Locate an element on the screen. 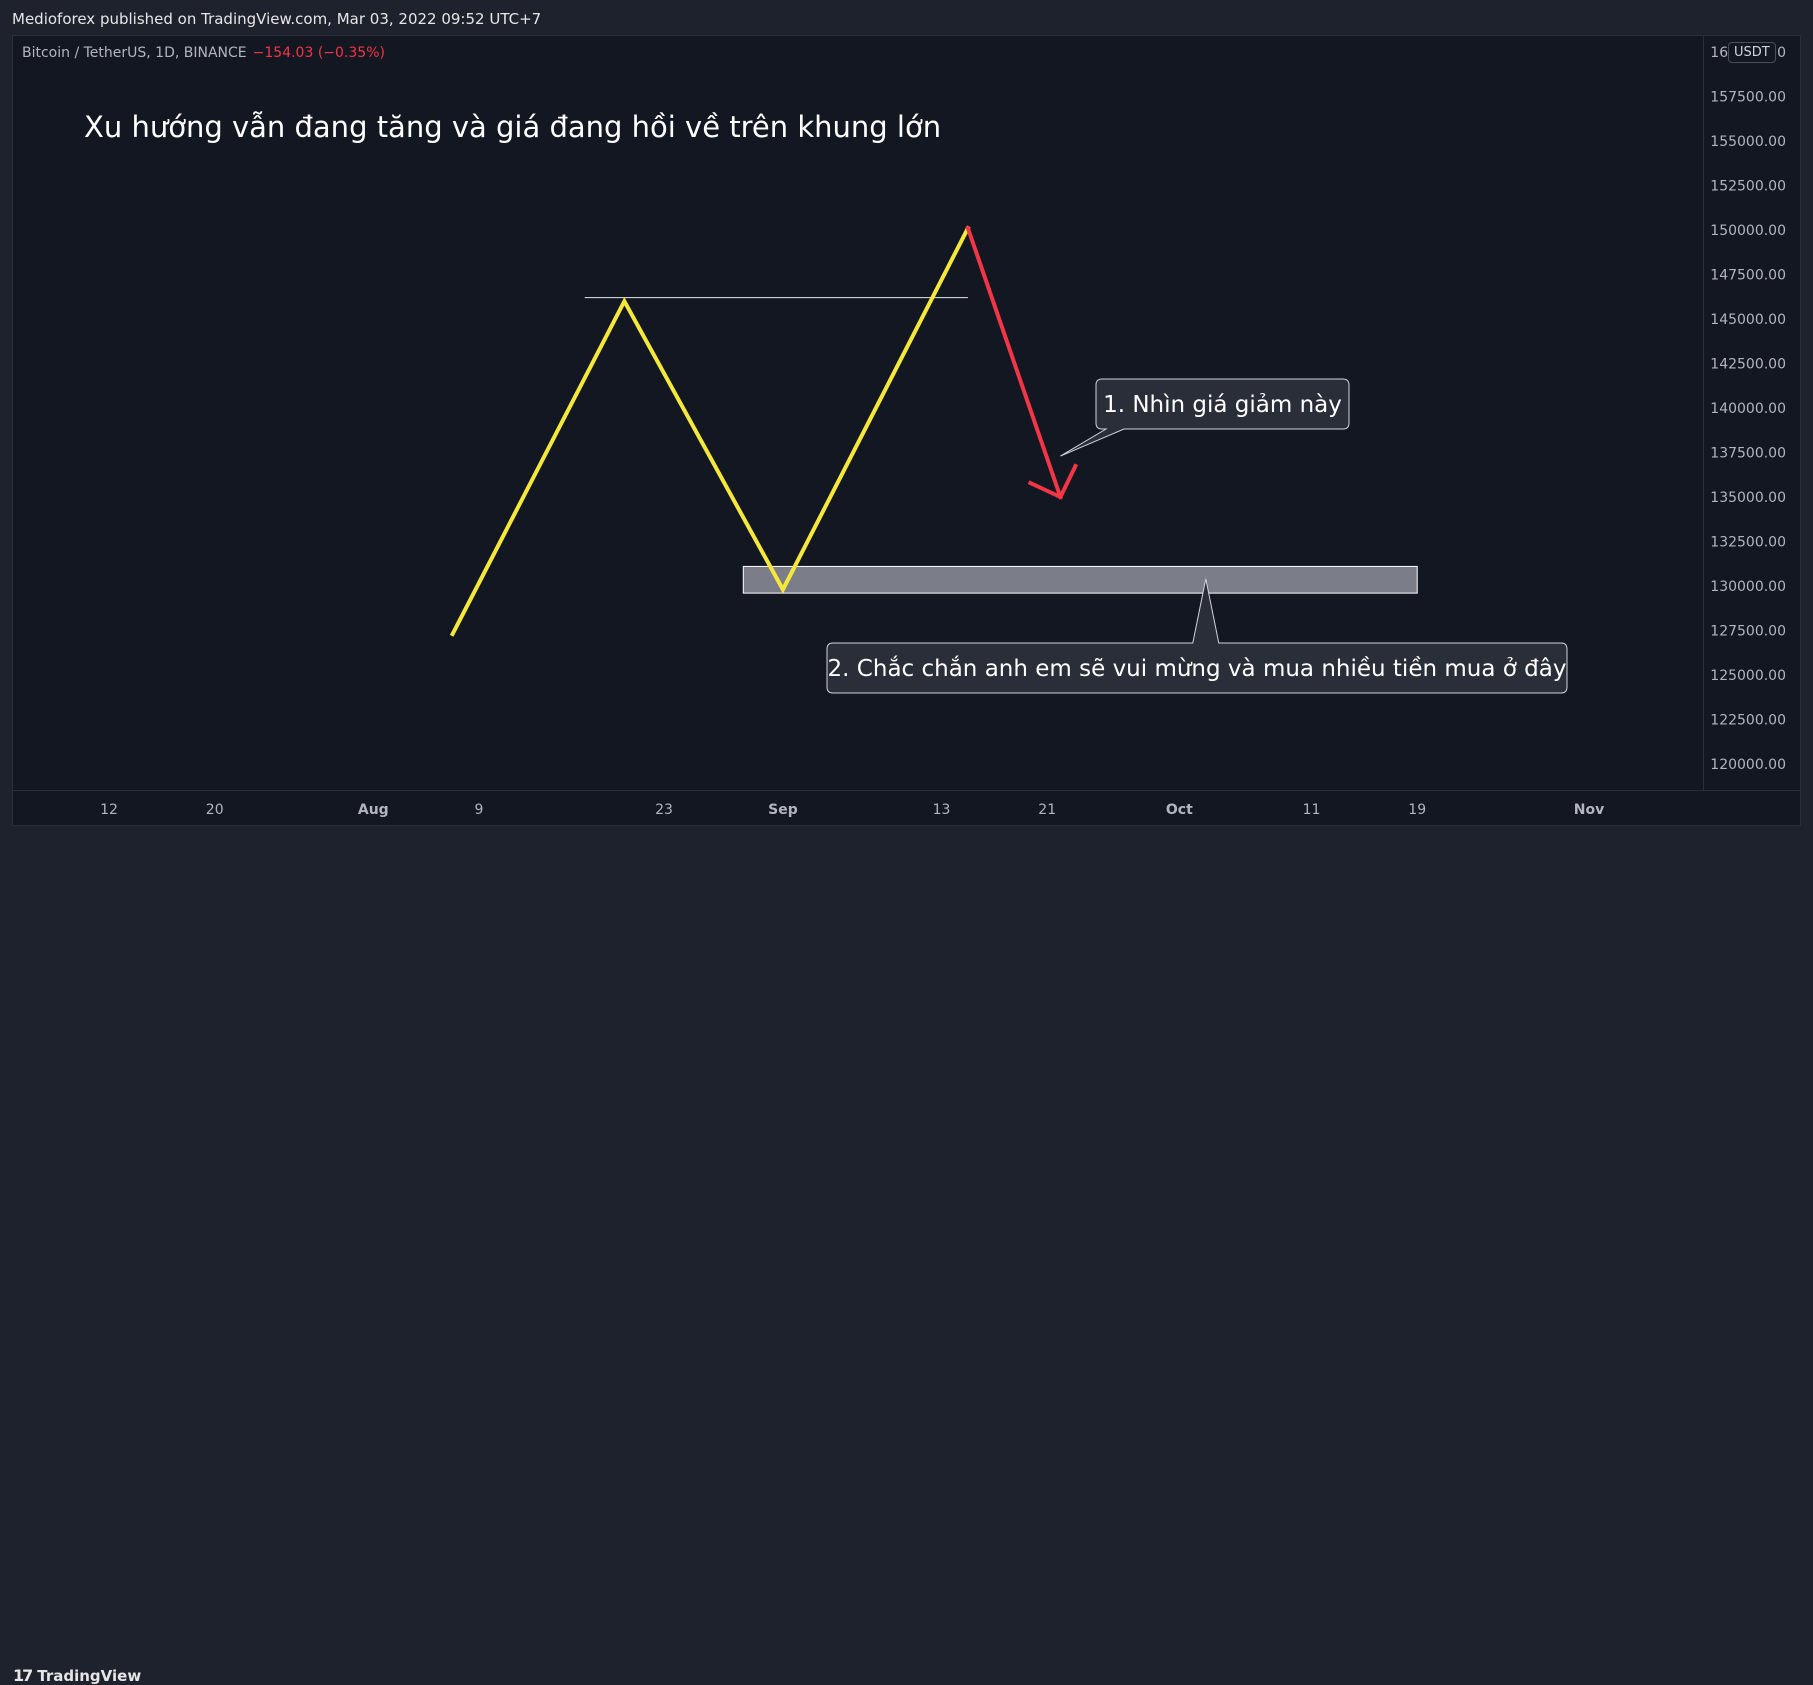  price-tick-label: 120000.00 is located at coordinates (1748, 765).